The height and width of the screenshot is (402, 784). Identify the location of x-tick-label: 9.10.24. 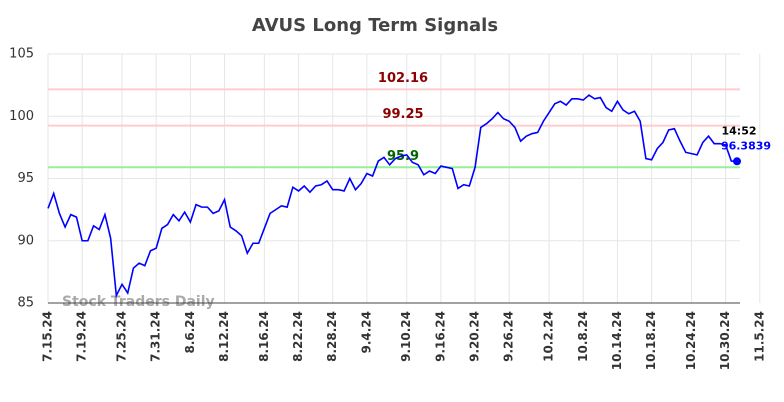
(406, 336).